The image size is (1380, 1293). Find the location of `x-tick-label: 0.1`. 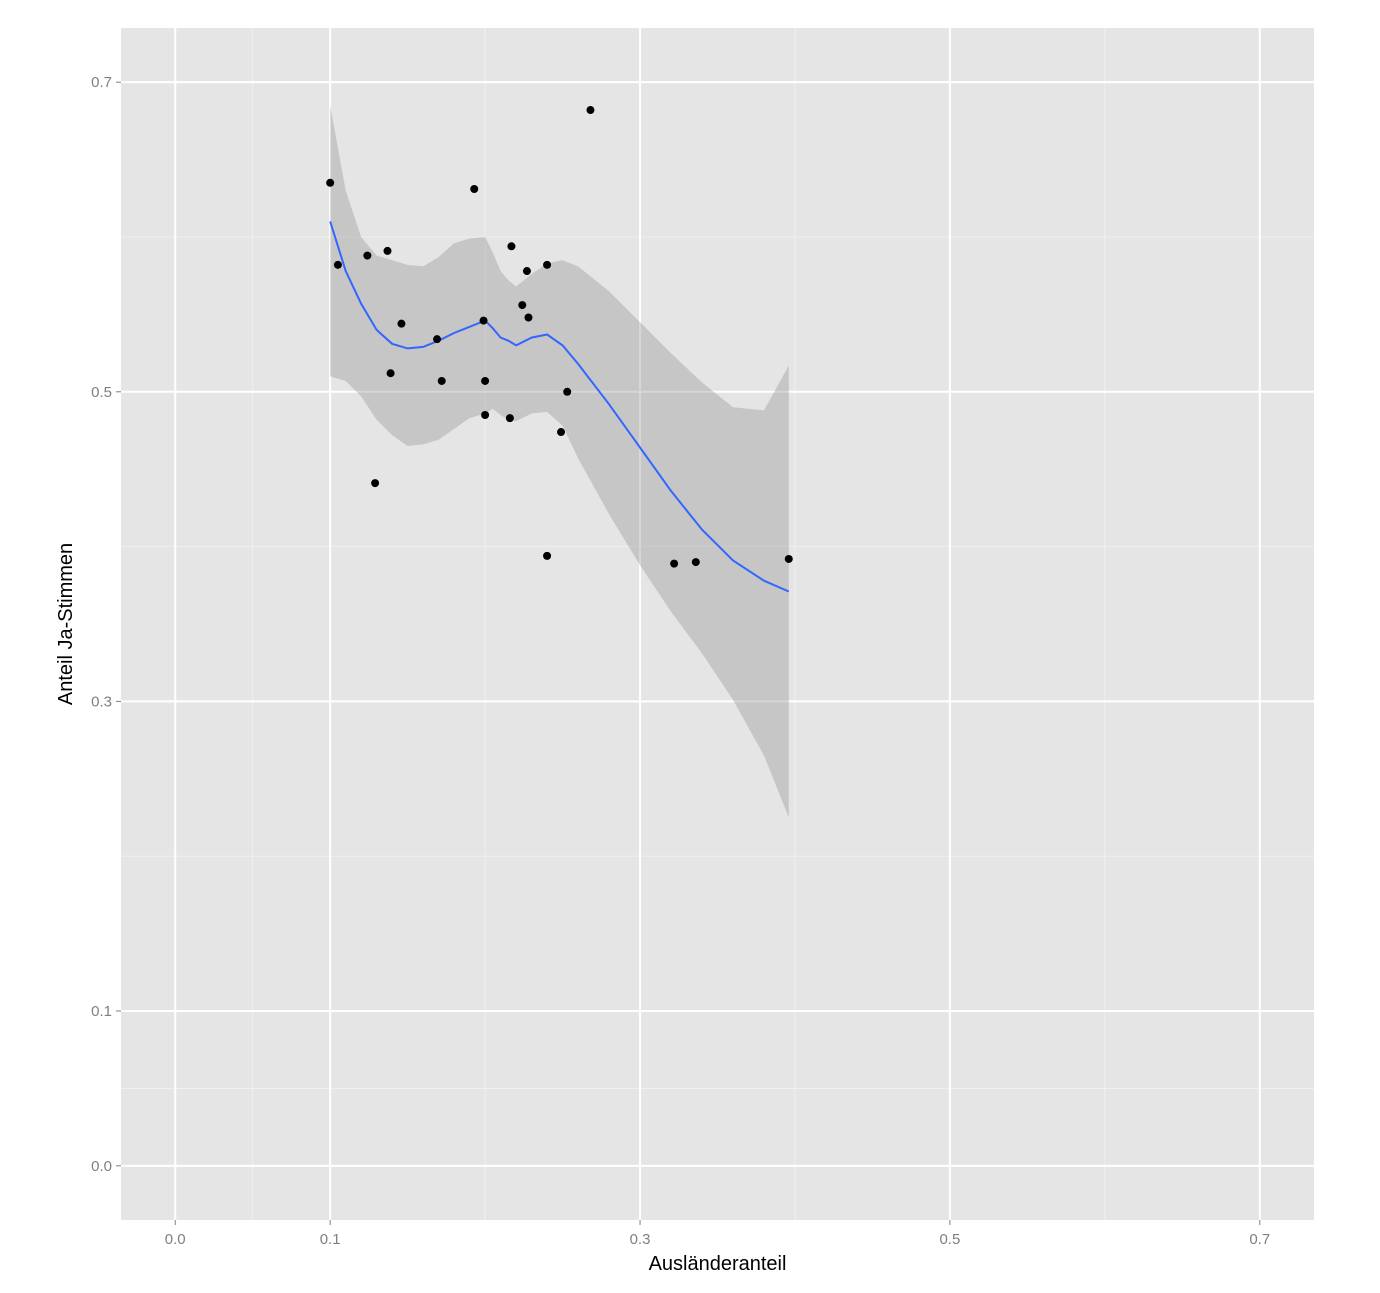

x-tick-label: 0.1 is located at coordinates (330, 1239).